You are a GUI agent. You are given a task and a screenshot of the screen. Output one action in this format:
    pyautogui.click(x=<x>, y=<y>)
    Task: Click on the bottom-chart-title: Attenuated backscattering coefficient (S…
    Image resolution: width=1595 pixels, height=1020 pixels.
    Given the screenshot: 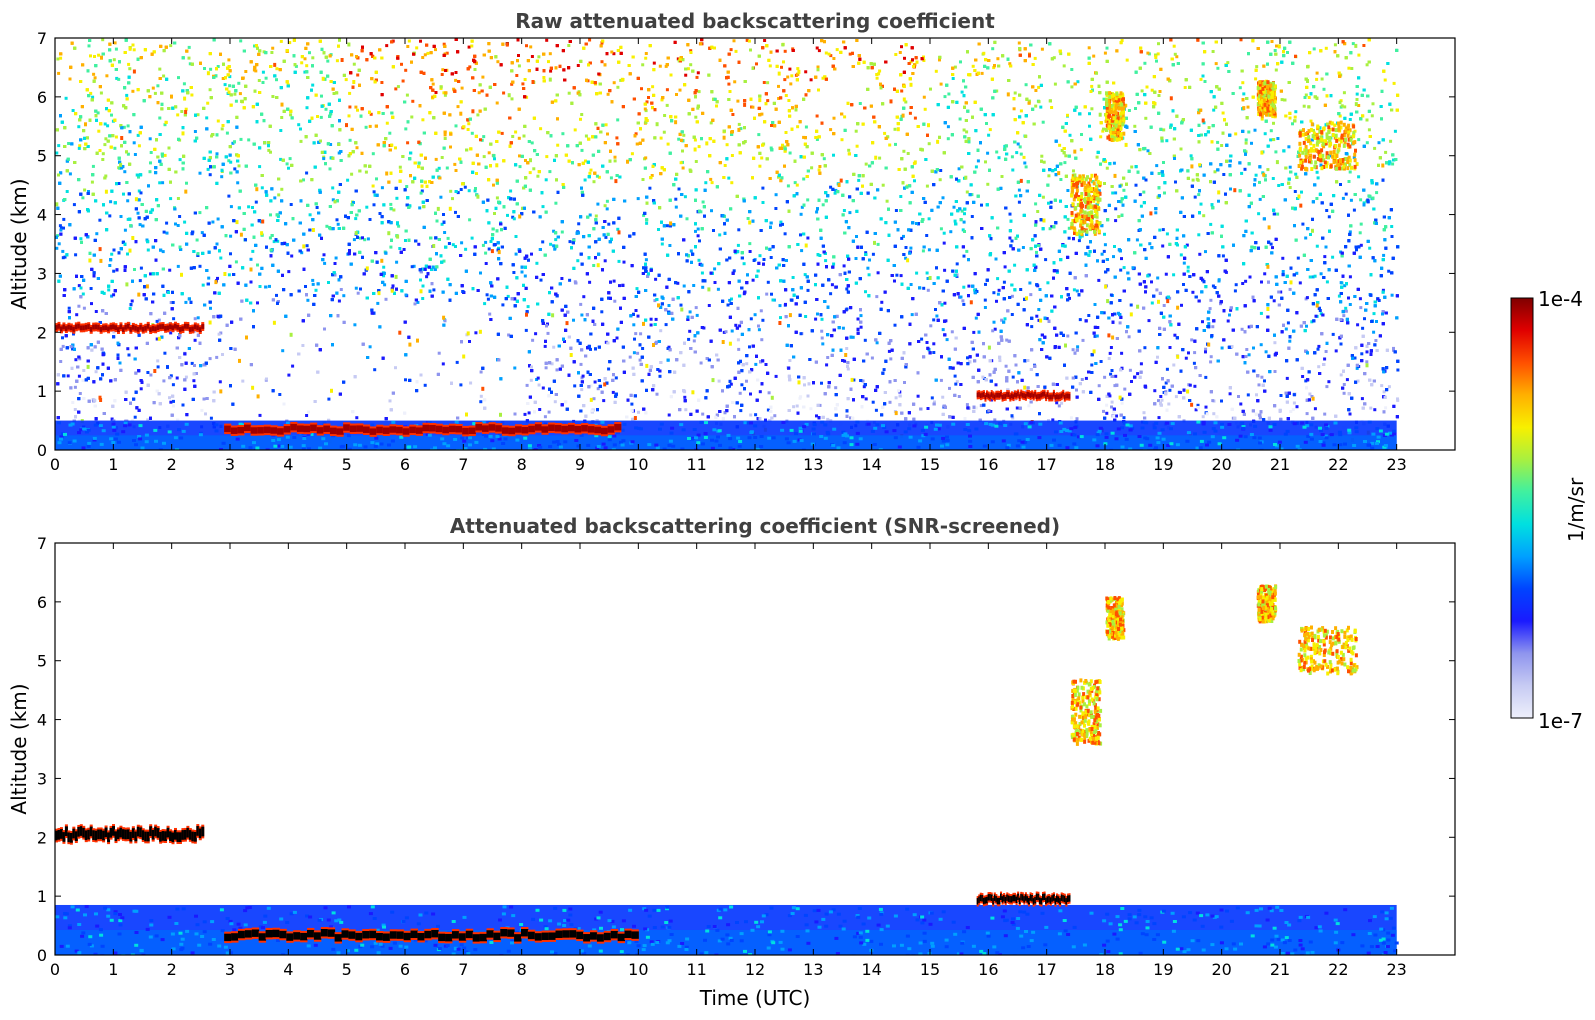 What is the action you would take?
    pyautogui.click(x=755, y=526)
    